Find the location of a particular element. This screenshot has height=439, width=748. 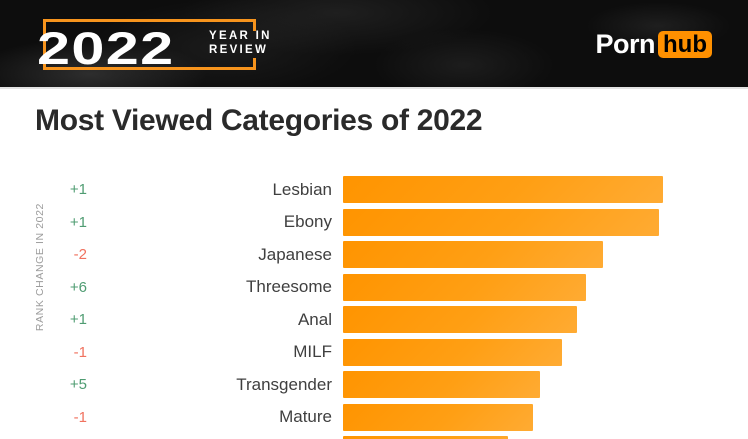

bar-row: -1 MILF is located at coordinates (374, 352).